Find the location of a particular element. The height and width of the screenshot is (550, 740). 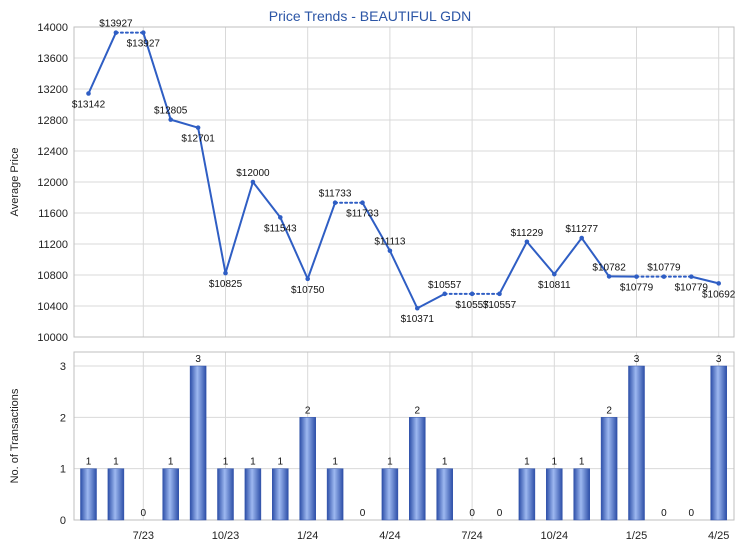

price-tick-label: 11200 is located at coordinates (53, 245).